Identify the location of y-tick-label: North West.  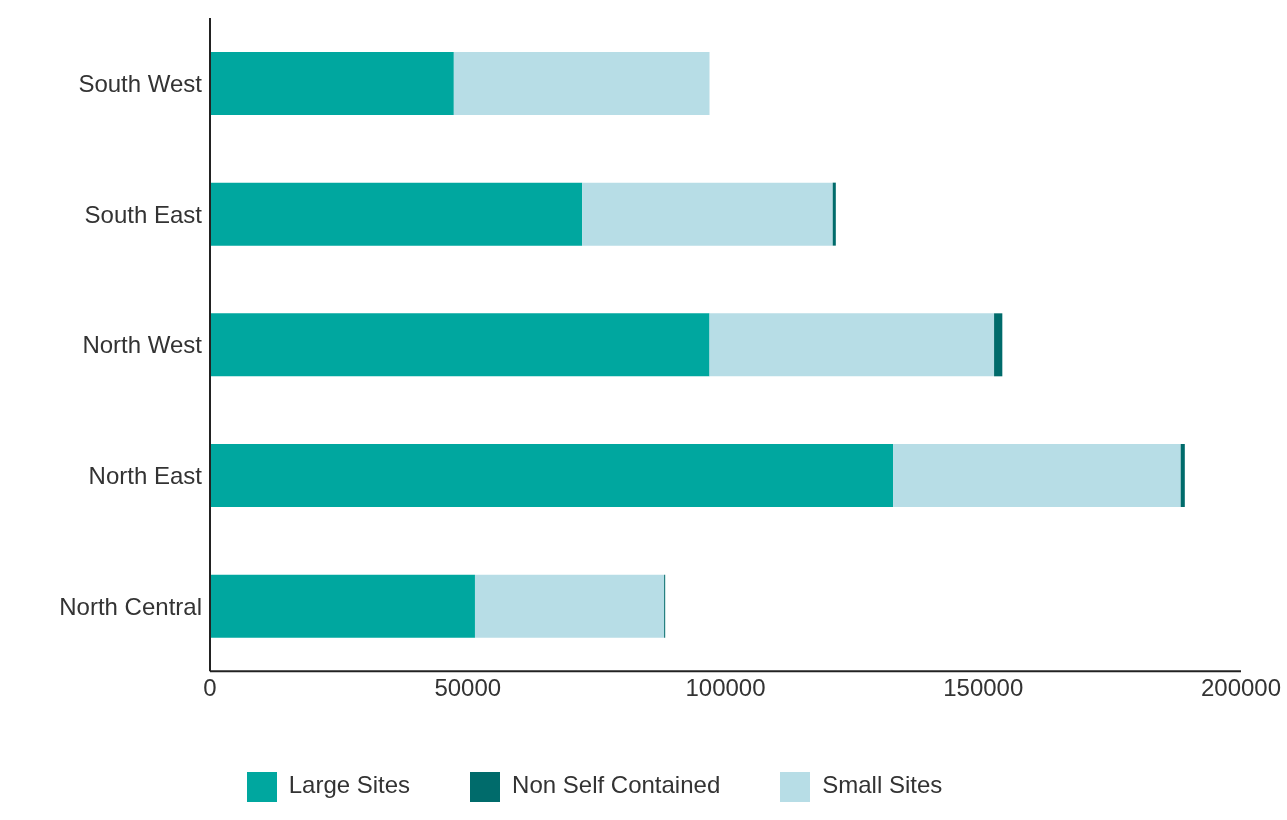
(142, 345).